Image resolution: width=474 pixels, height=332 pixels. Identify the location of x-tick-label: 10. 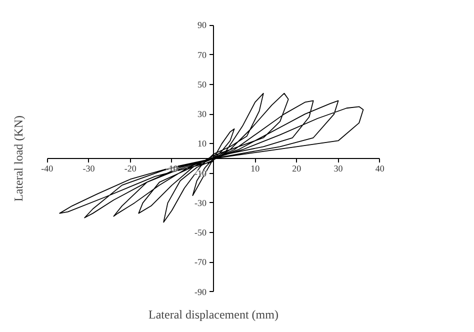
(255, 169).